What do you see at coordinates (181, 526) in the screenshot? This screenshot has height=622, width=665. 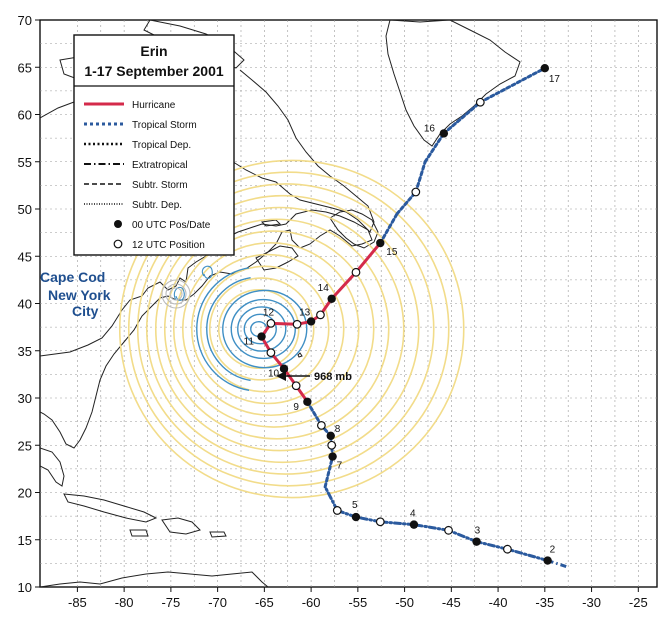 I see `hispaniola` at bounding box center [181, 526].